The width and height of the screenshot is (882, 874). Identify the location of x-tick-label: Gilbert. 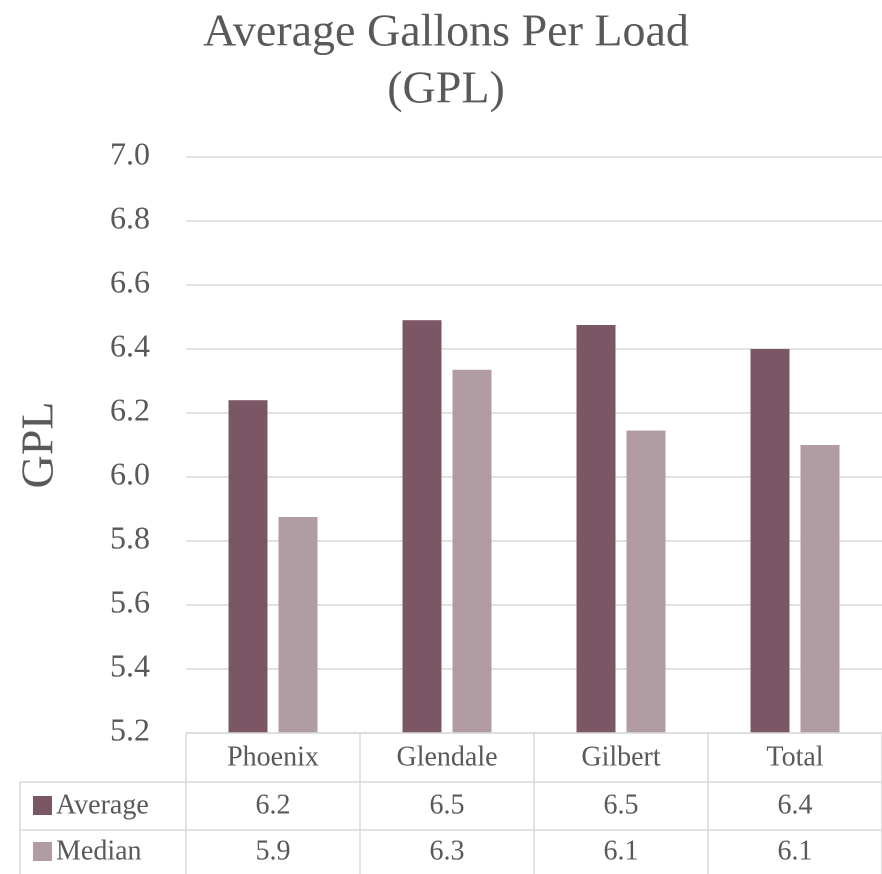
(621, 756).